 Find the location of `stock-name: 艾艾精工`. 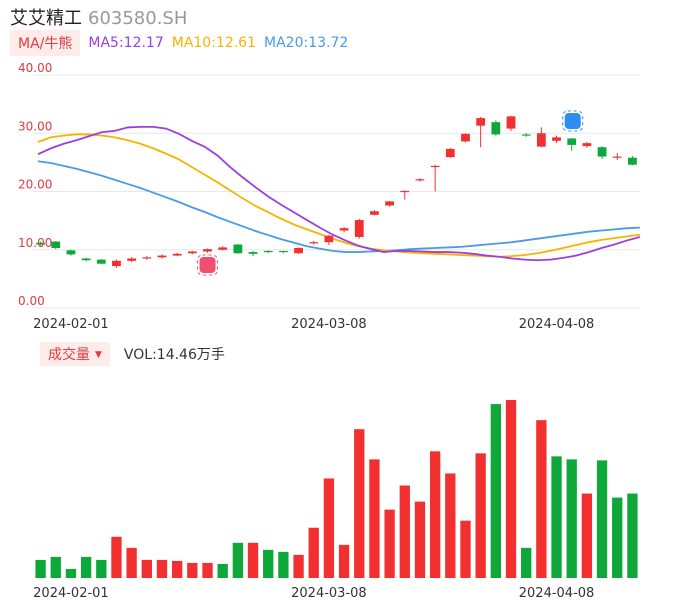

stock-name: 艾艾精工 is located at coordinates (46, 18).